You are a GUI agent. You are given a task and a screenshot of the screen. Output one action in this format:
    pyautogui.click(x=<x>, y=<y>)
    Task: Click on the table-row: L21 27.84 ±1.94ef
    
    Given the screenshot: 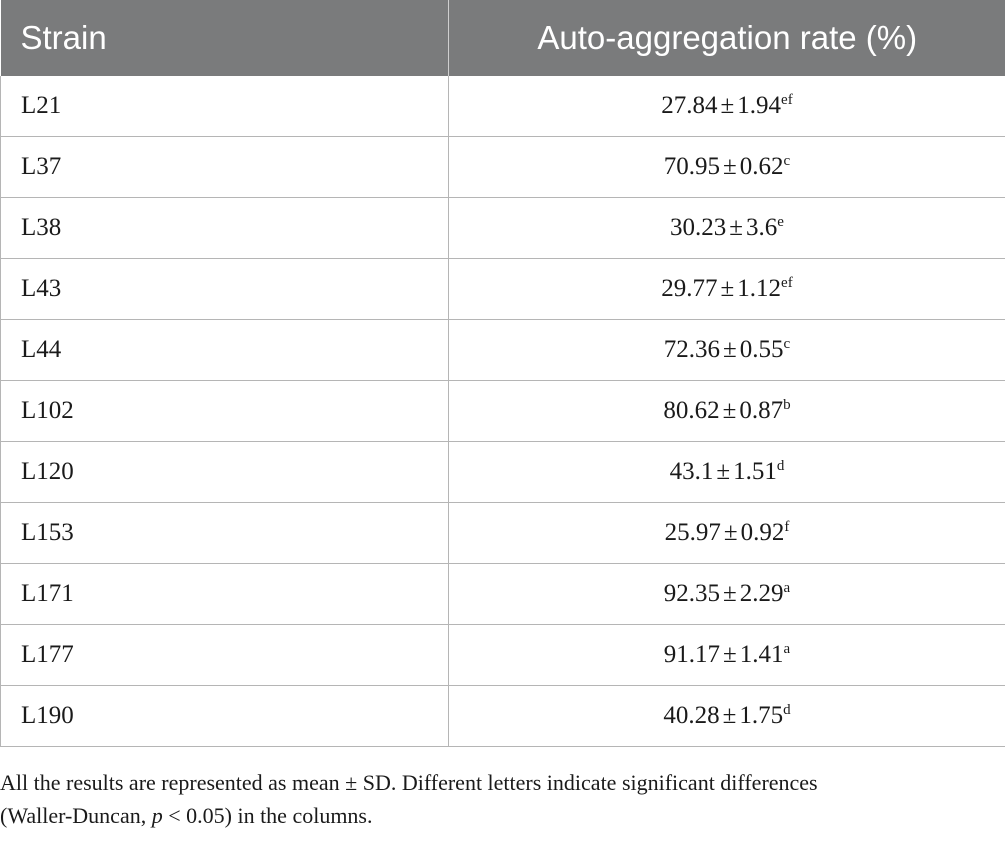 What is the action you would take?
    pyautogui.click(x=502, y=106)
    